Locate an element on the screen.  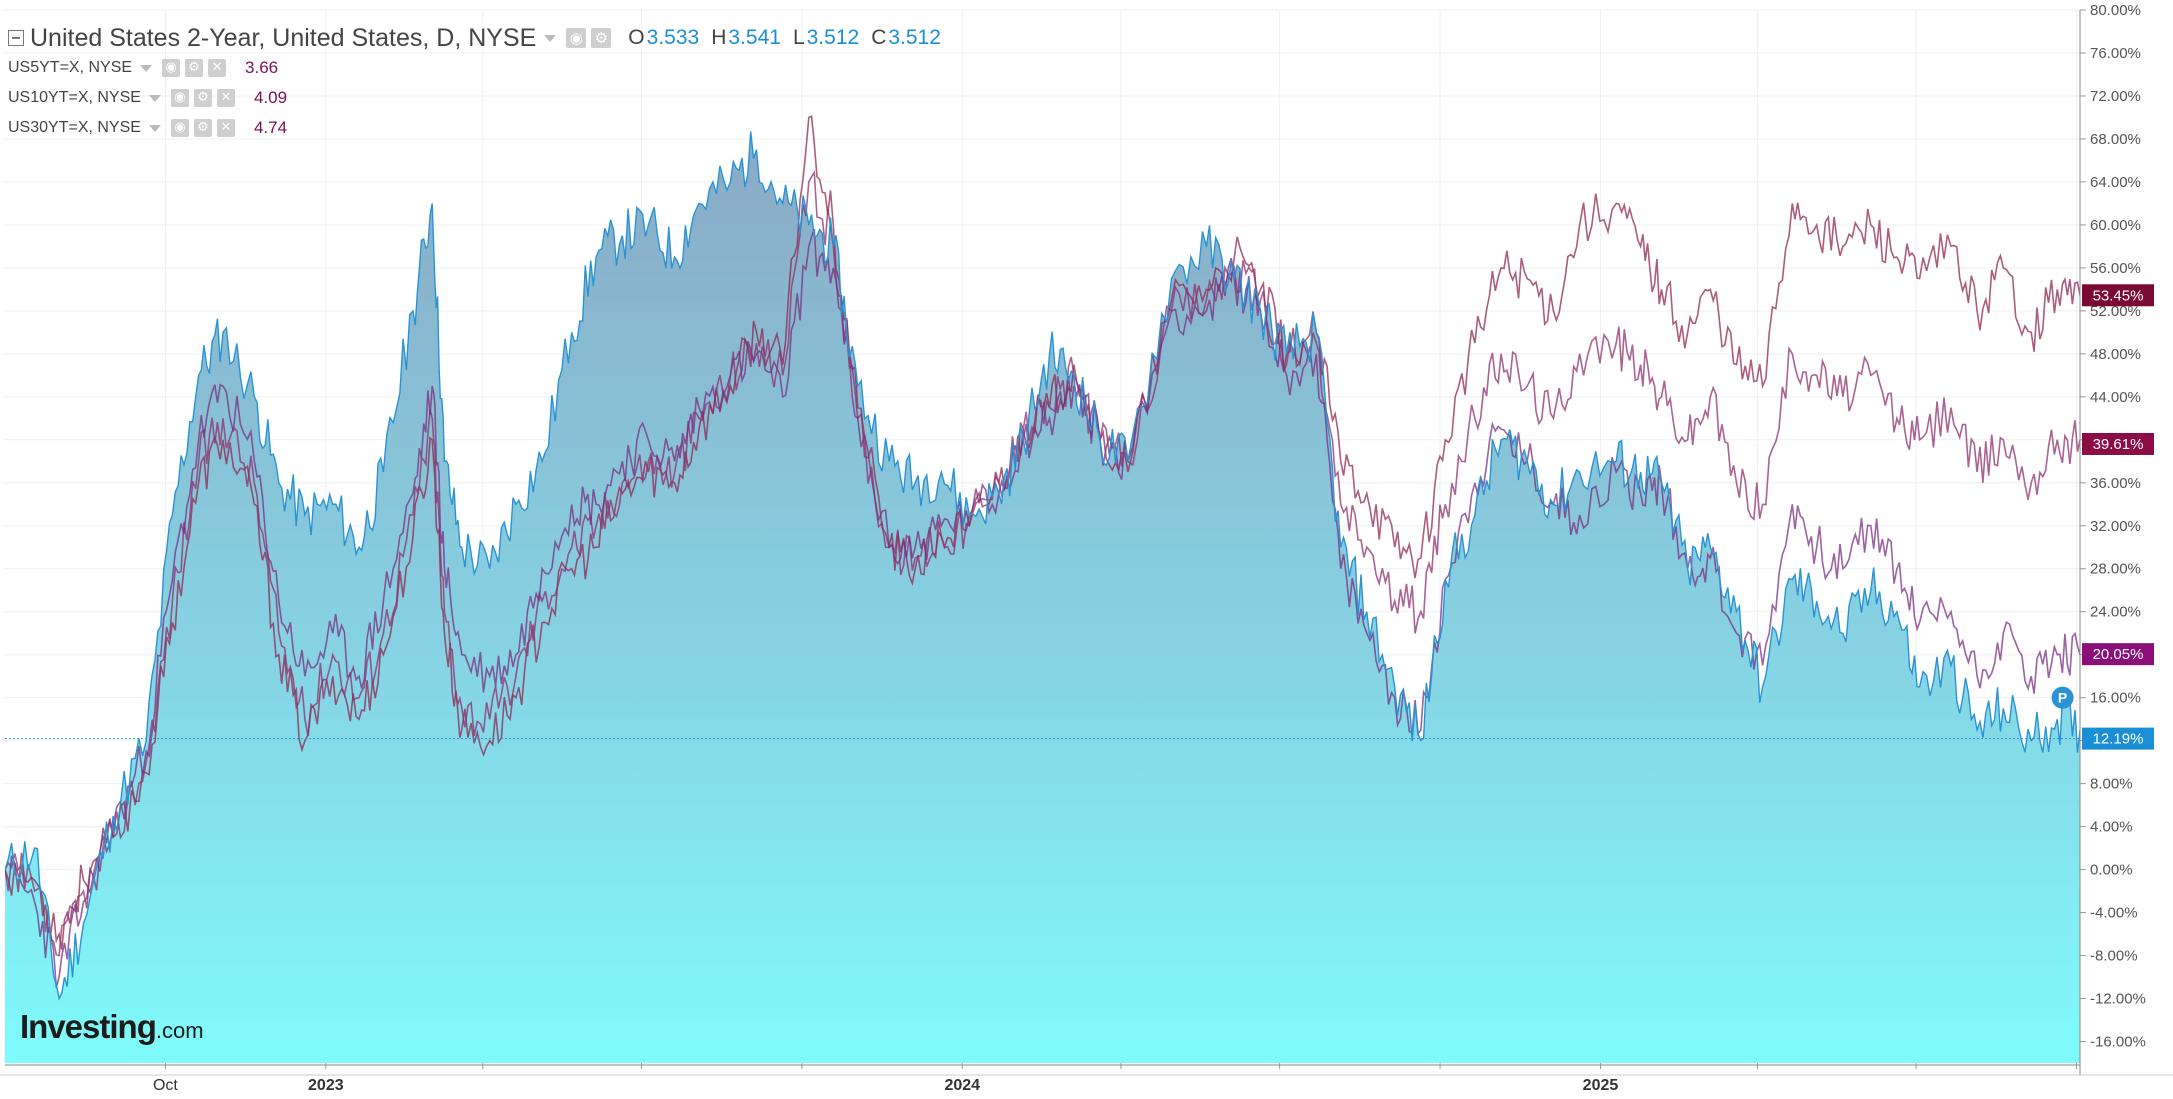
low-value: 3.512 is located at coordinates (833, 37).